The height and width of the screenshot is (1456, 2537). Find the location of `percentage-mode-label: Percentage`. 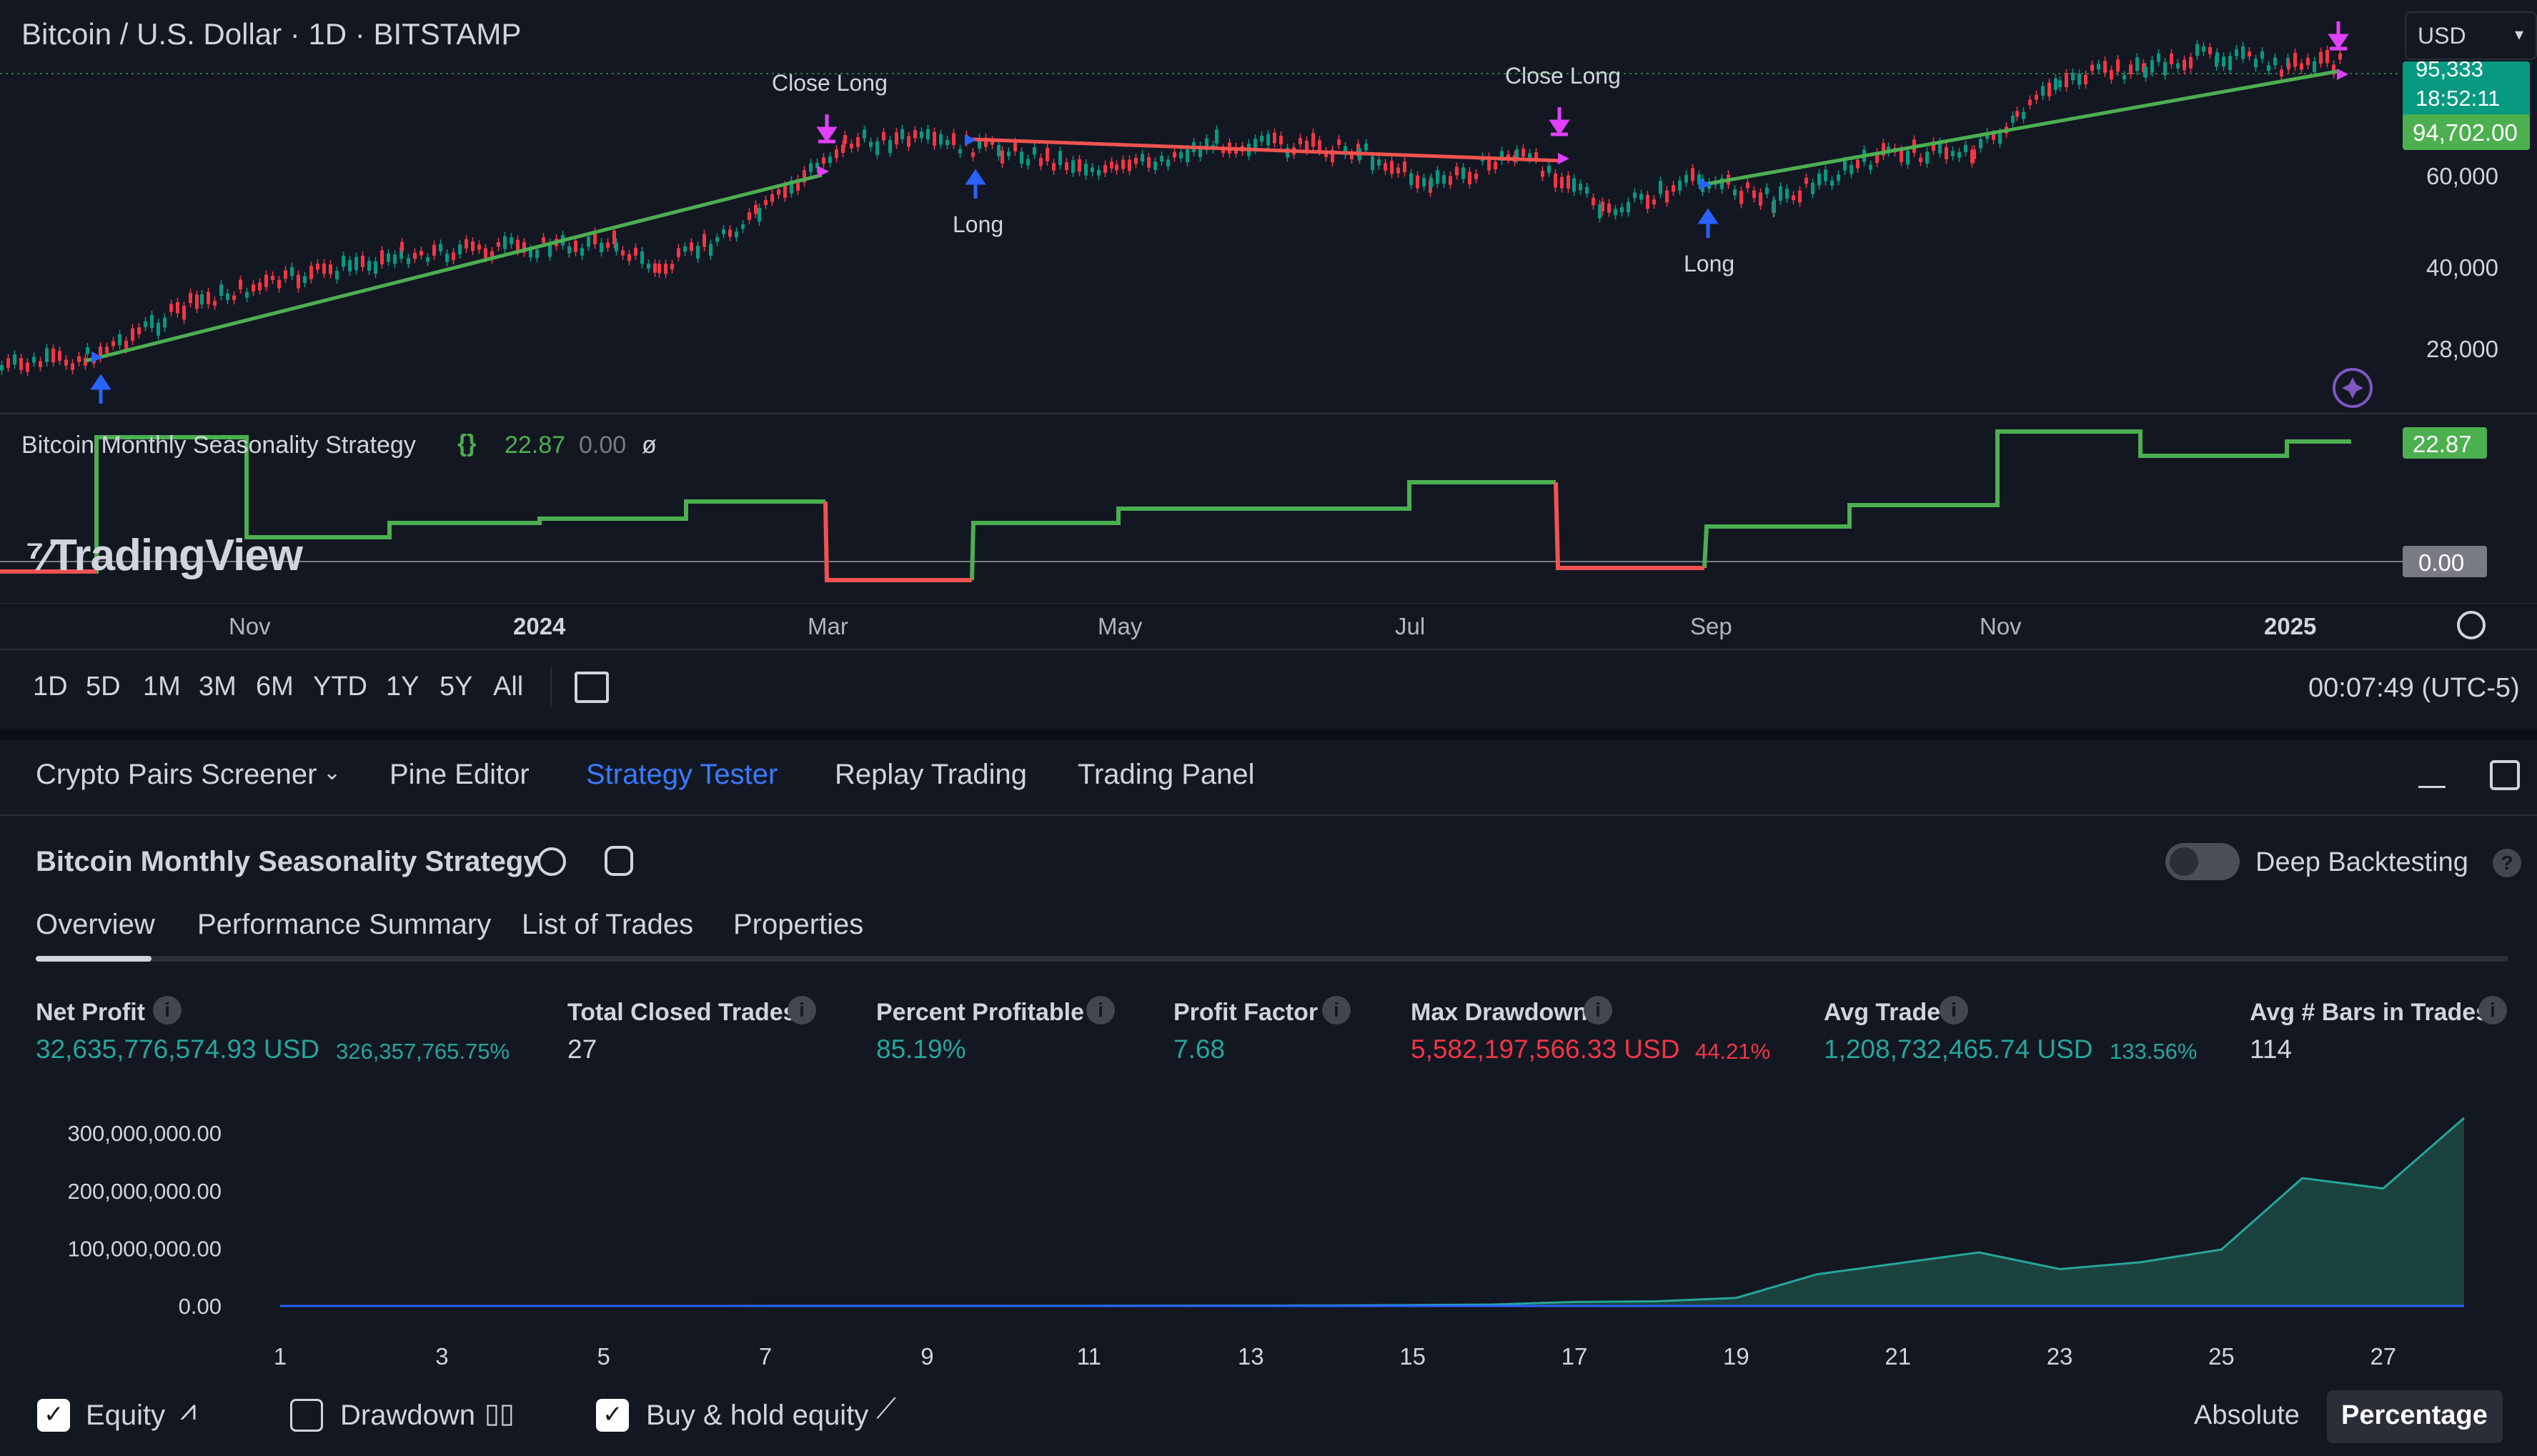

percentage-mode-label: Percentage is located at coordinates (2414, 1415).